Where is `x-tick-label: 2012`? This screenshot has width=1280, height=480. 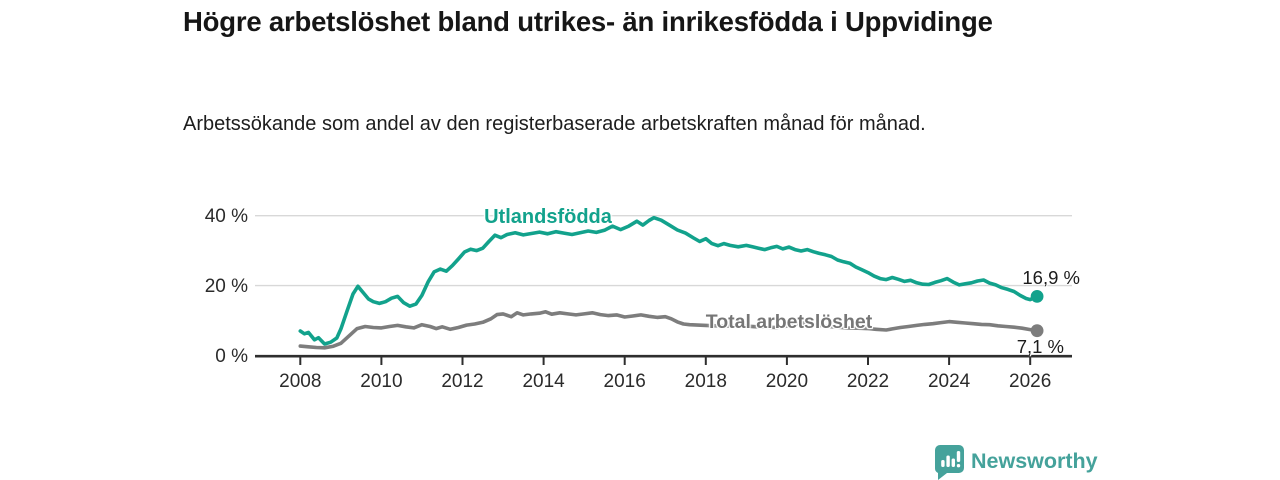 x-tick-label: 2012 is located at coordinates (462, 381).